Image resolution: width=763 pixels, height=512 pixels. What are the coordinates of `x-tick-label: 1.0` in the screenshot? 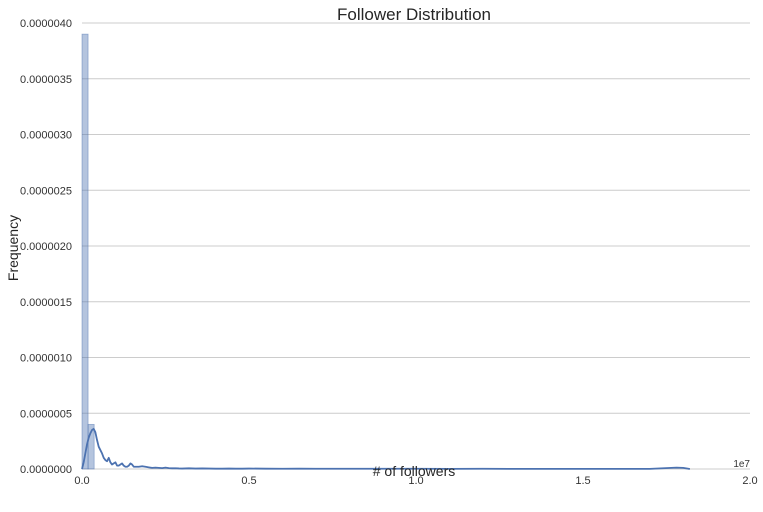 It's located at (415, 481).